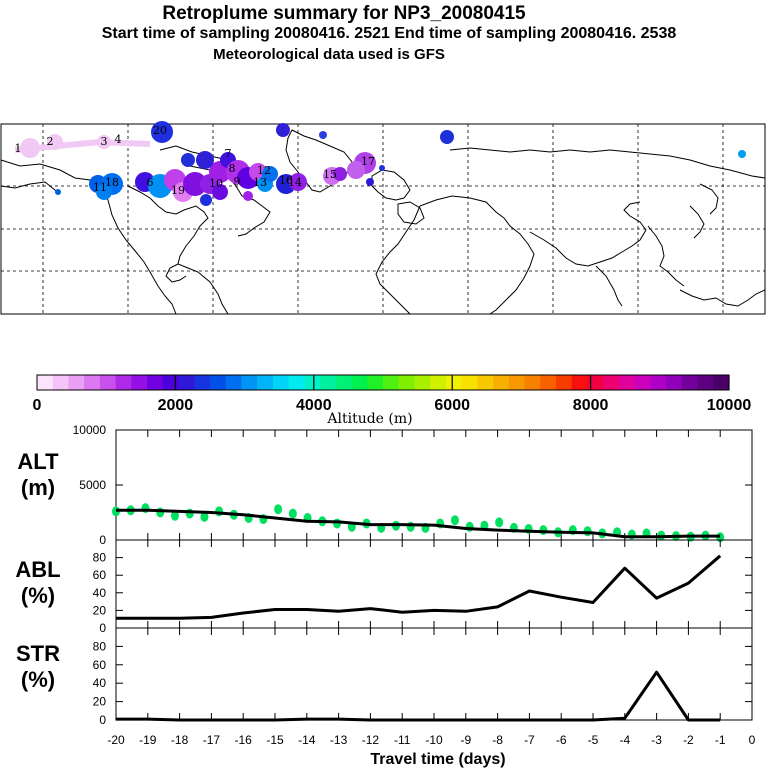 The height and width of the screenshot is (768, 768). Describe the element at coordinates (307, 740) in the screenshot. I see `x-tick-label: -14` at that location.